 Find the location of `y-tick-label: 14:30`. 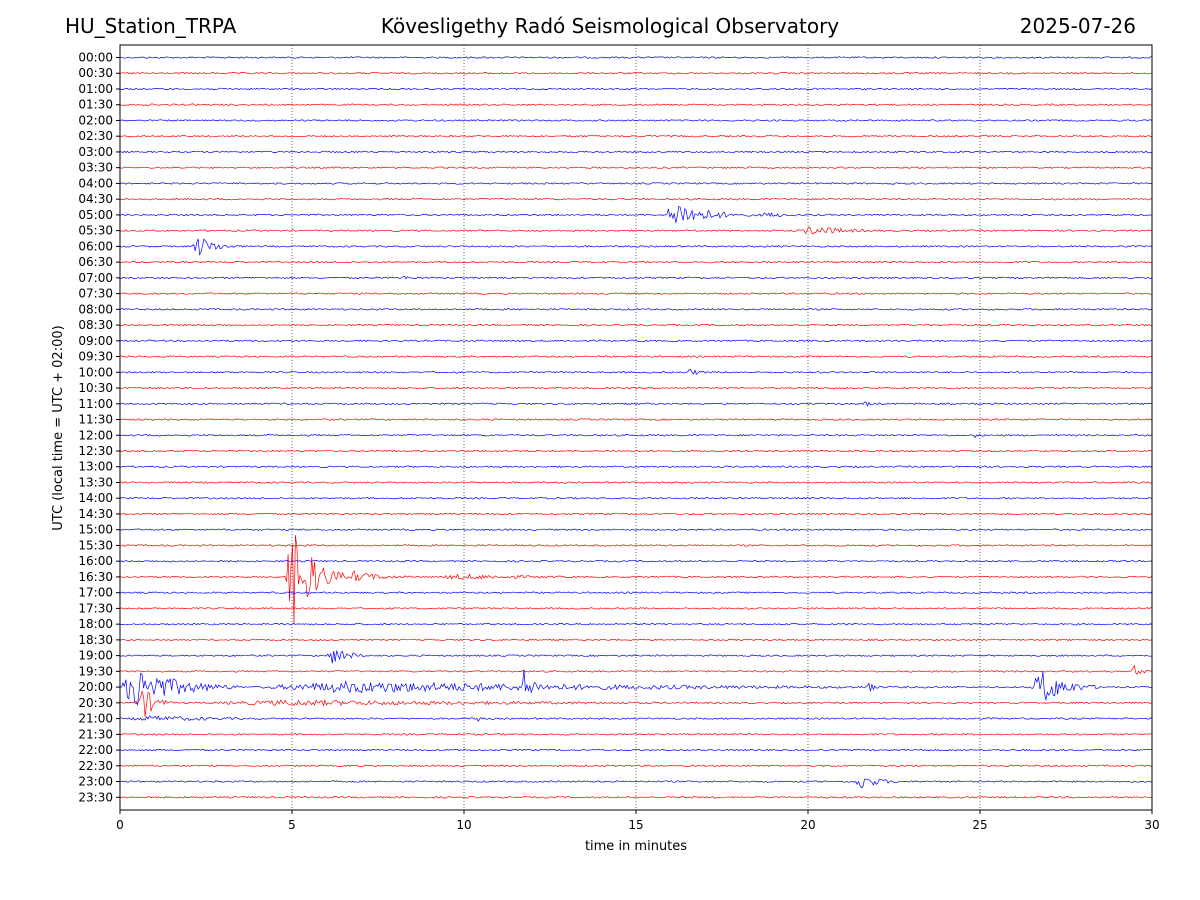

y-tick-label: 14:30 is located at coordinates (95, 514).